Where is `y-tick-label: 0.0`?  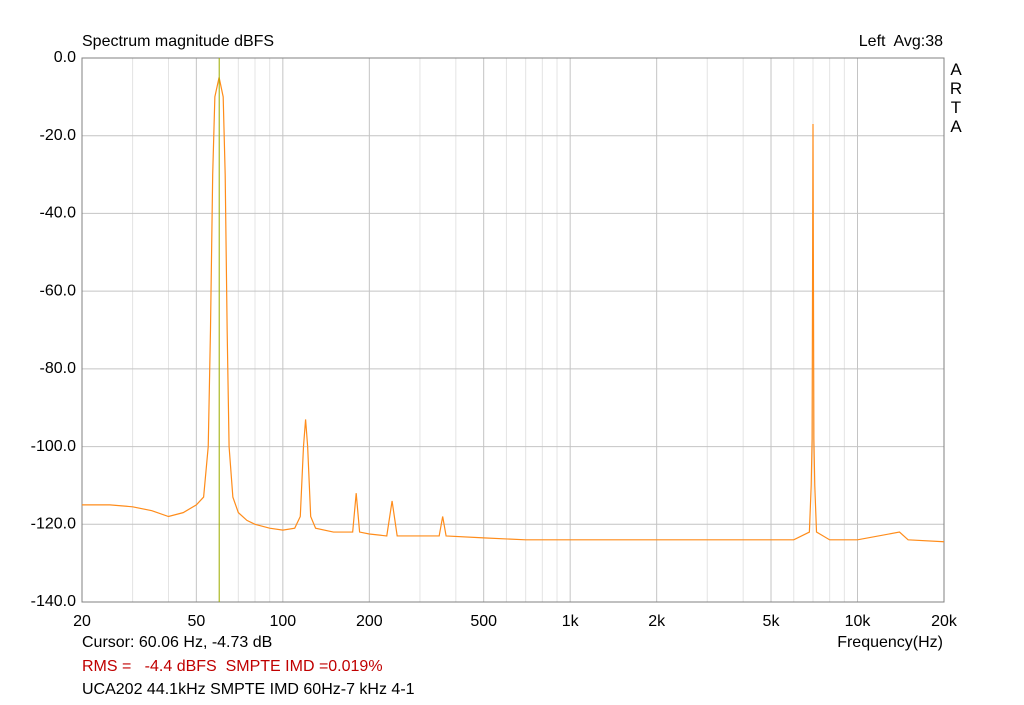 y-tick-label: 0.0 is located at coordinates (65, 57).